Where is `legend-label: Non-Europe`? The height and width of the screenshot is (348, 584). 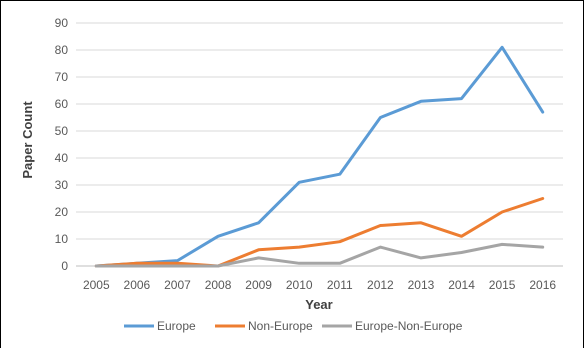 legend-label: Non-Europe is located at coordinates (280, 326).